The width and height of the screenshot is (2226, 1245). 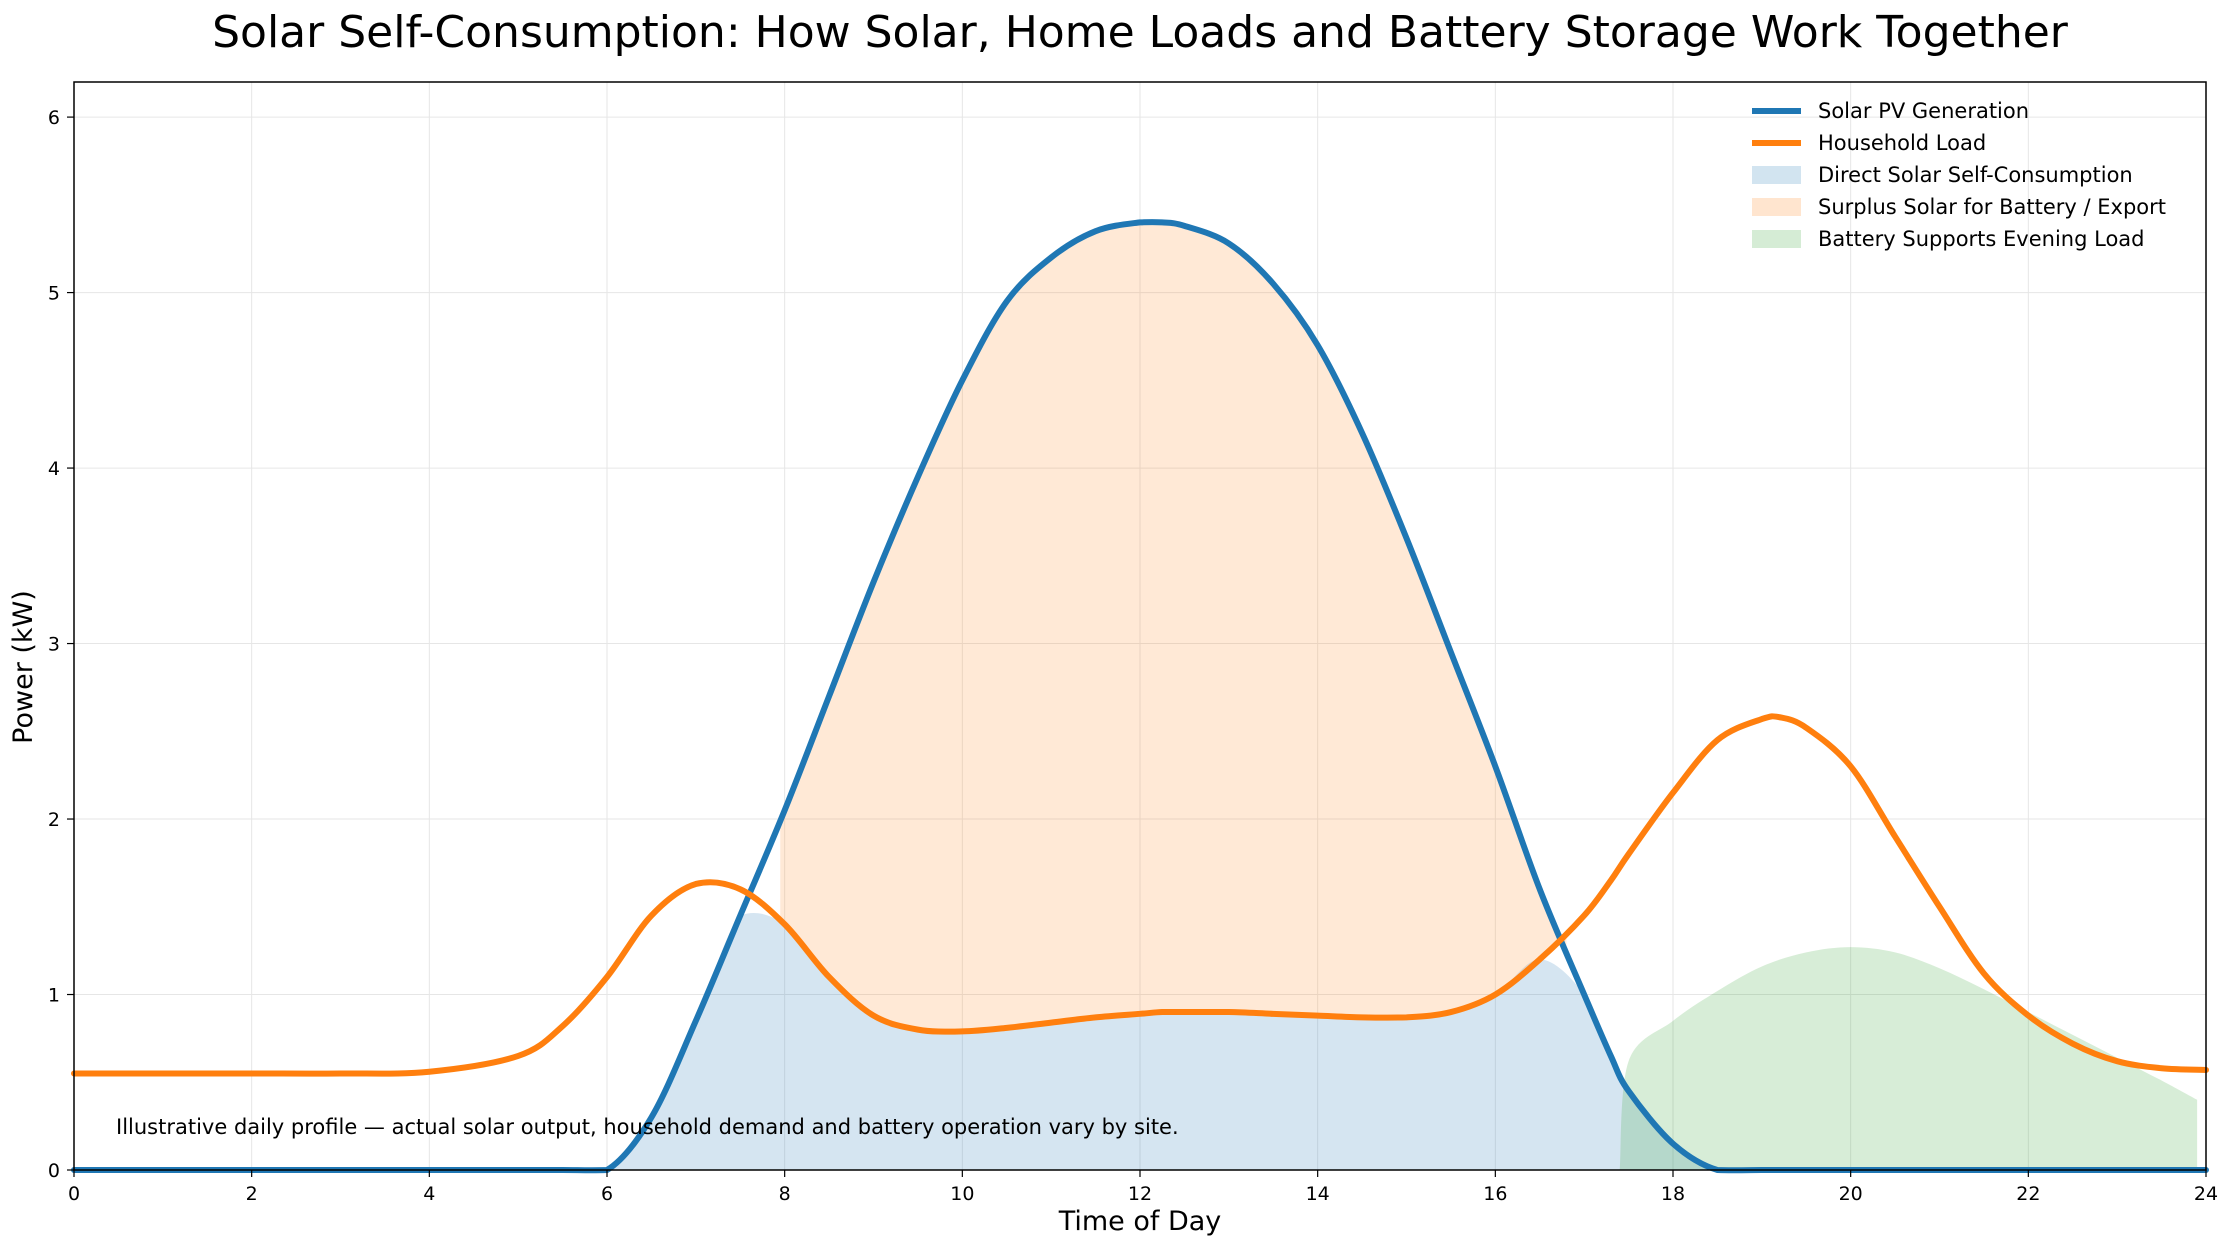 What do you see at coordinates (252, 1194) in the screenshot?
I see `x-tick-label: 2` at bounding box center [252, 1194].